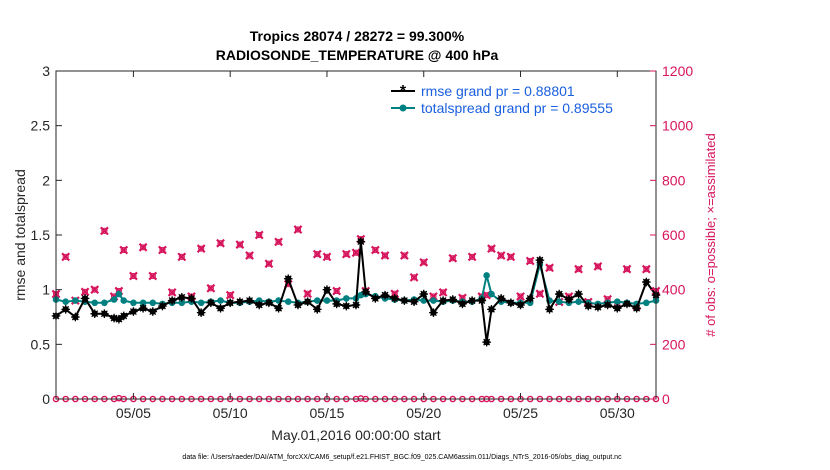  Describe the element at coordinates (46, 399) in the screenshot. I see `y-tick-label: 0` at that location.